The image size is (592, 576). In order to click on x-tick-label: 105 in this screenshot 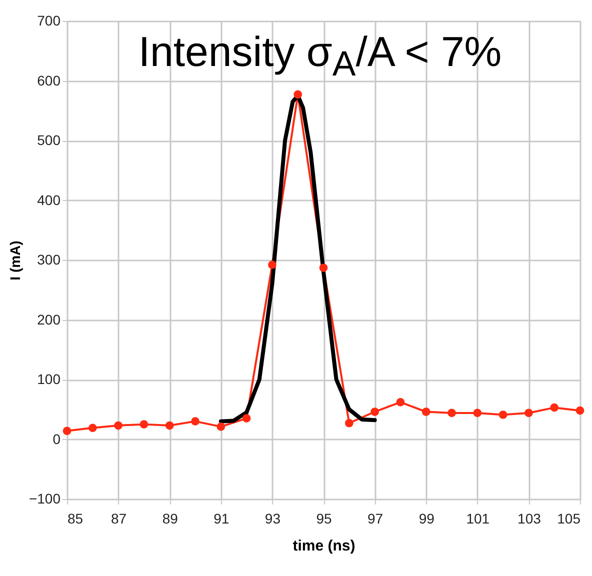, I will do `click(569, 518)`.